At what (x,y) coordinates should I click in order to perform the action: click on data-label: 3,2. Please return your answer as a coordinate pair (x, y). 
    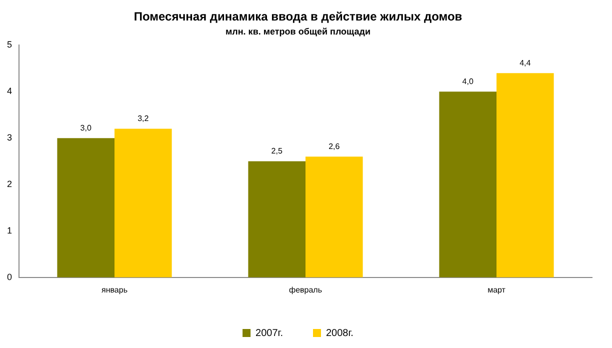
    Looking at the image, I should click on (144, 118).